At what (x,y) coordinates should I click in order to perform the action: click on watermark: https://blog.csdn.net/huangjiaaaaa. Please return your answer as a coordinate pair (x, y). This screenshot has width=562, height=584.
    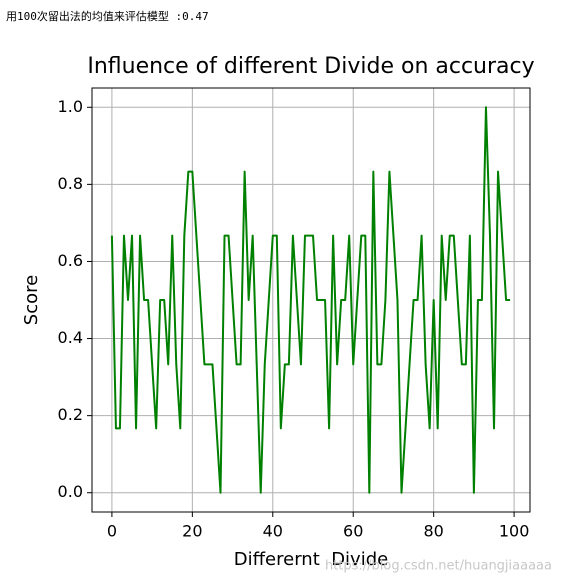
    Looking at the image, I should click on (438, 566).